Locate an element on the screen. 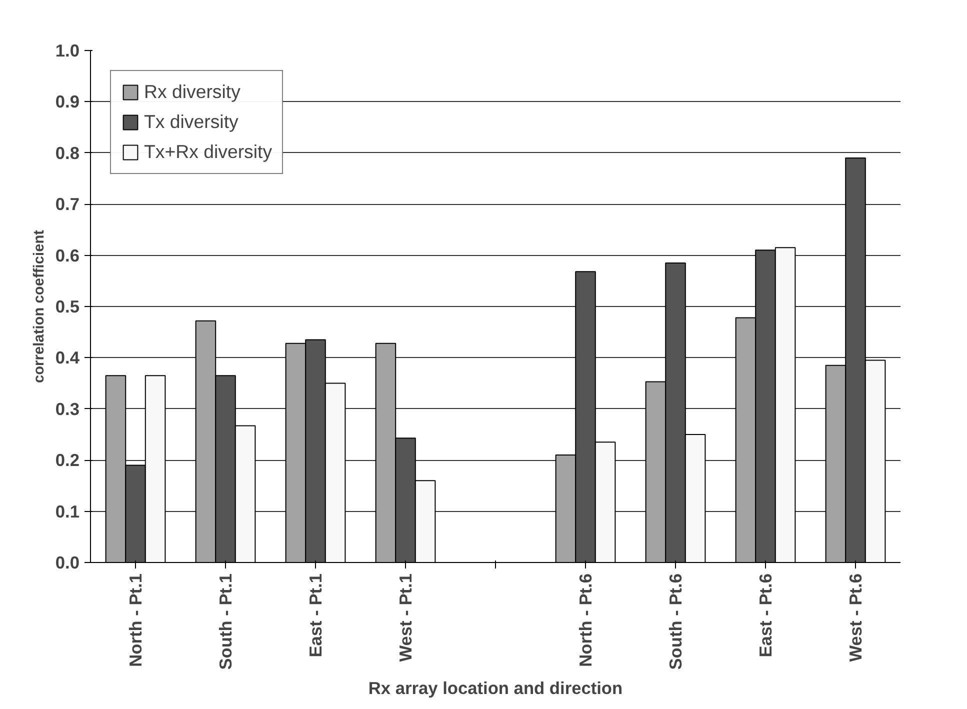  y-tick-label: 0.9 is located at coordinates (67, 102).